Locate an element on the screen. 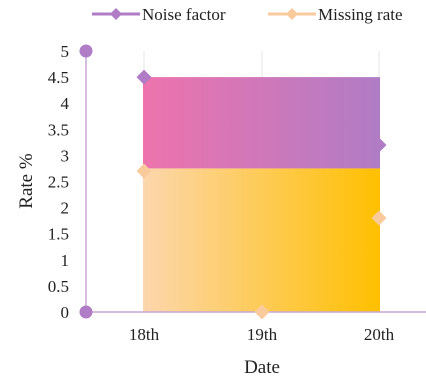 The width and height of the screenshot is (426, 380). y-tick-label: 2.5 is located at coordinates (58, 182).